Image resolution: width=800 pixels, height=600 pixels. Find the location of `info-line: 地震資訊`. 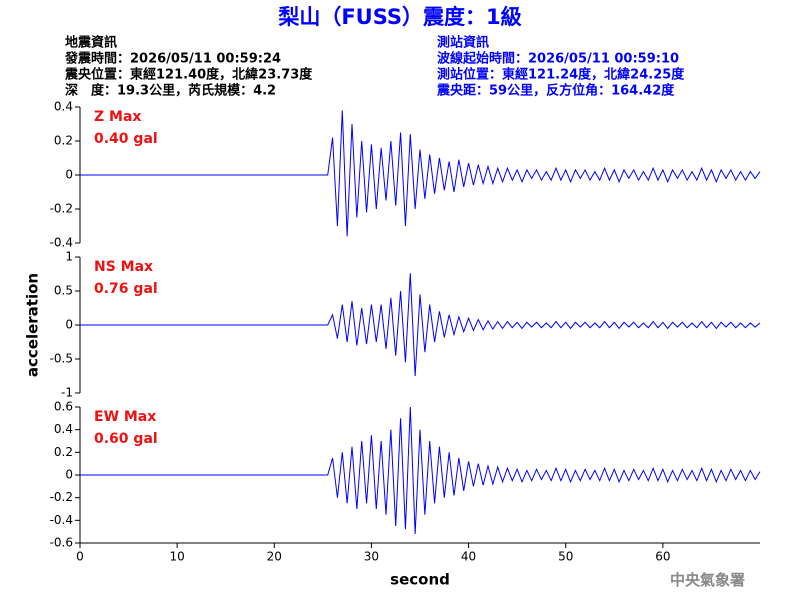

info-line: 地震資訊 is located at coordinates (91, 43).